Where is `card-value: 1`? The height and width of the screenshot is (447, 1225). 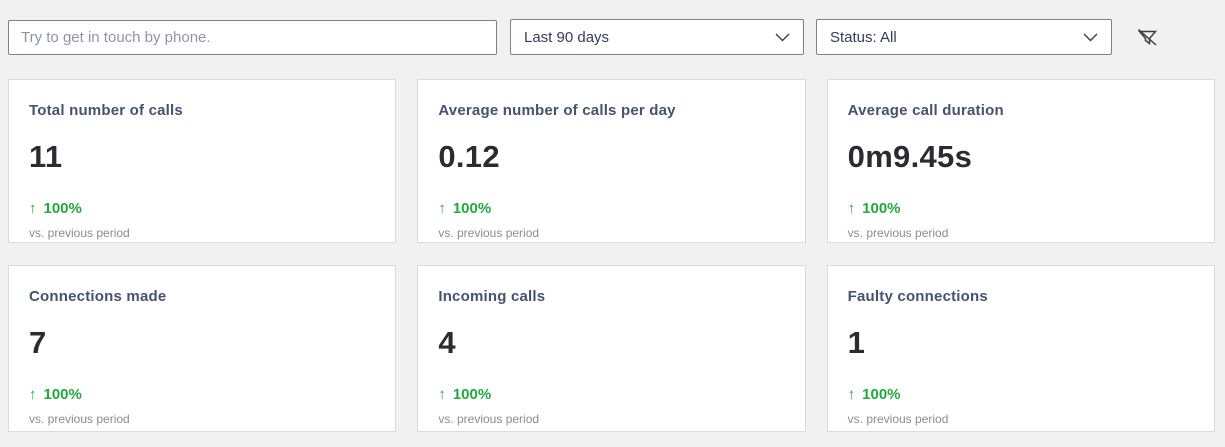
card-value: 1 is located at coordinates (856, 342).